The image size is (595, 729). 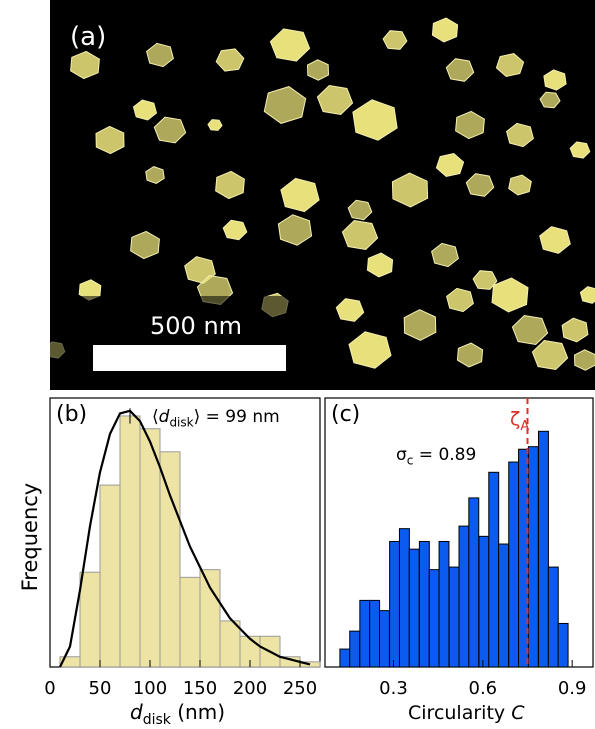 I want to click on scale-bar, so click(x=189, y=358).